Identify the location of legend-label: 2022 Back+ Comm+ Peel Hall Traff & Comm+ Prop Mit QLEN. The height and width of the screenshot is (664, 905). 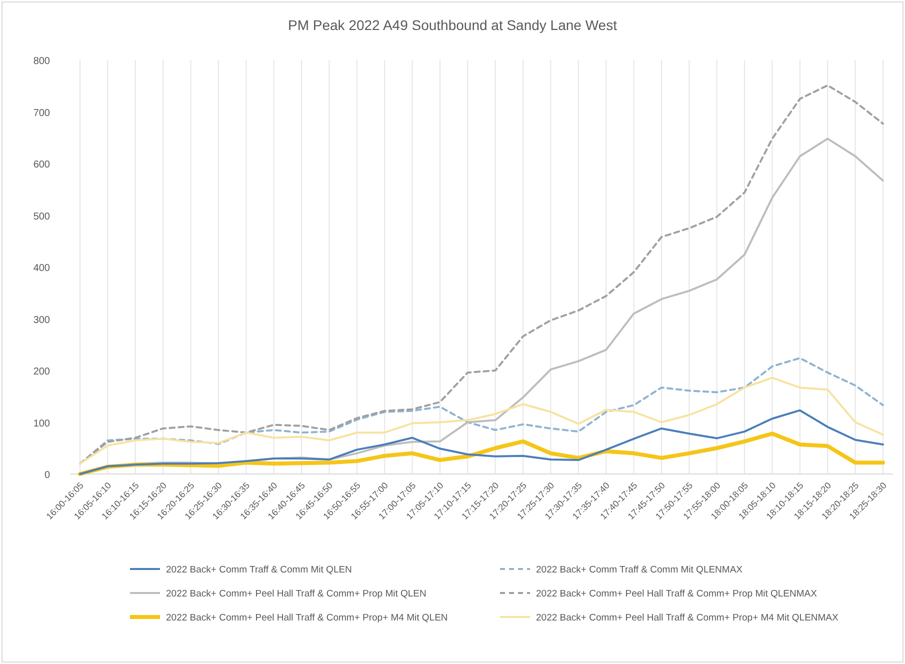
(296, 594).